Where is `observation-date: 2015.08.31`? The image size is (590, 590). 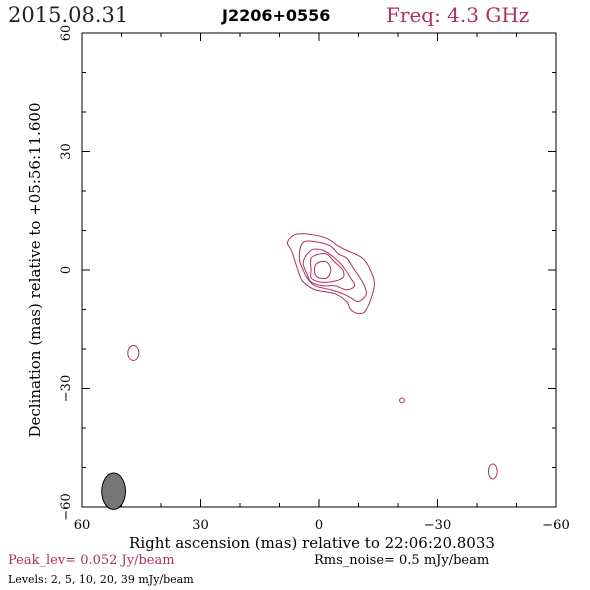 observation-date: 2015.08.31 is located at coordinates (68, 15).